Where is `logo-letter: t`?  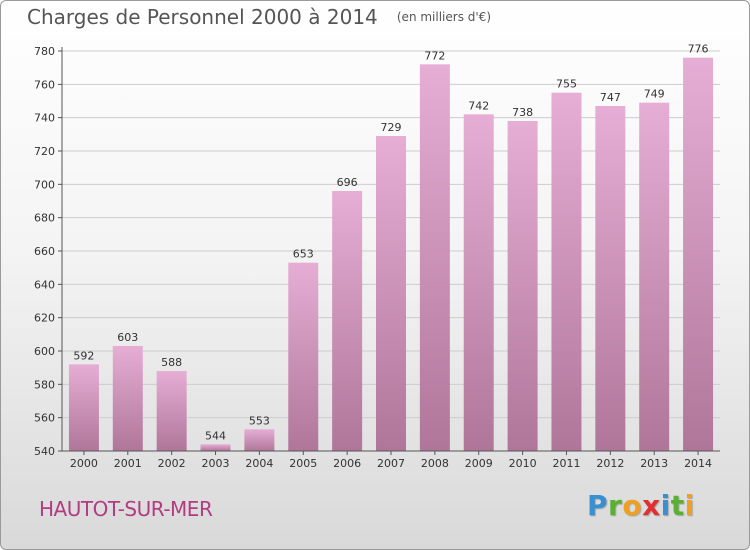 logo-letter: t is located at coordinates (677, 505).